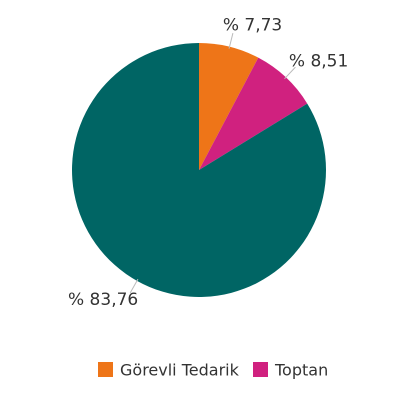  Describe the element at coordinates (301, 370) in the screenshot. I see `legend-label: Toptan` at that location.